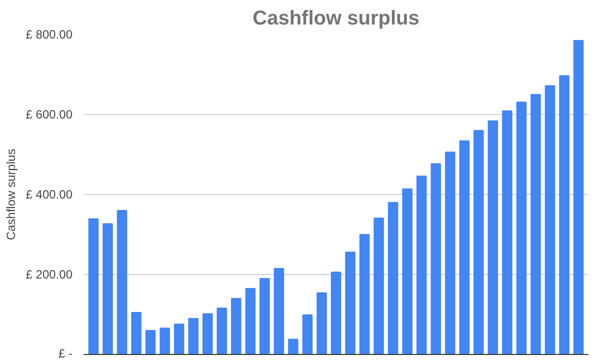  I want to click on y-tick-label: £ 800.00, so click(49, 35).